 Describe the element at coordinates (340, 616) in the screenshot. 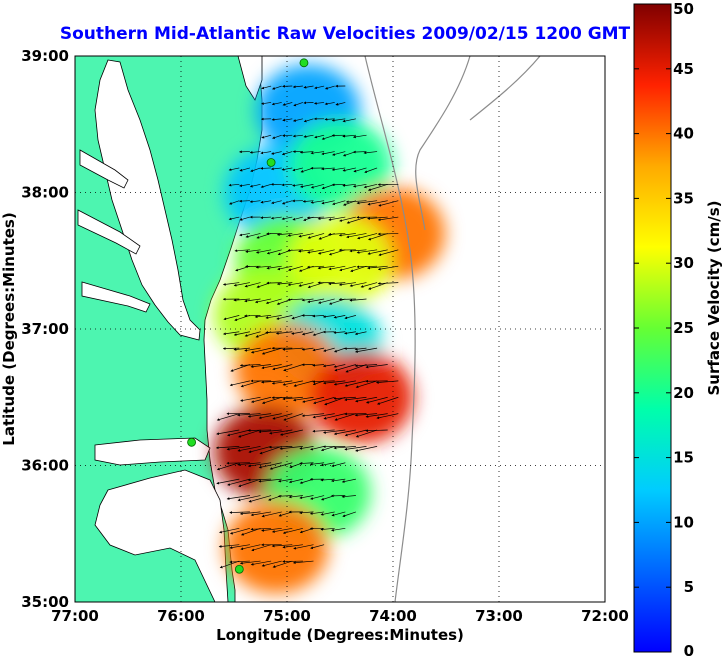

I see `x-axis-ticks: 77:00 76:00 75:00 74:00 73:00 72:00` at that location.